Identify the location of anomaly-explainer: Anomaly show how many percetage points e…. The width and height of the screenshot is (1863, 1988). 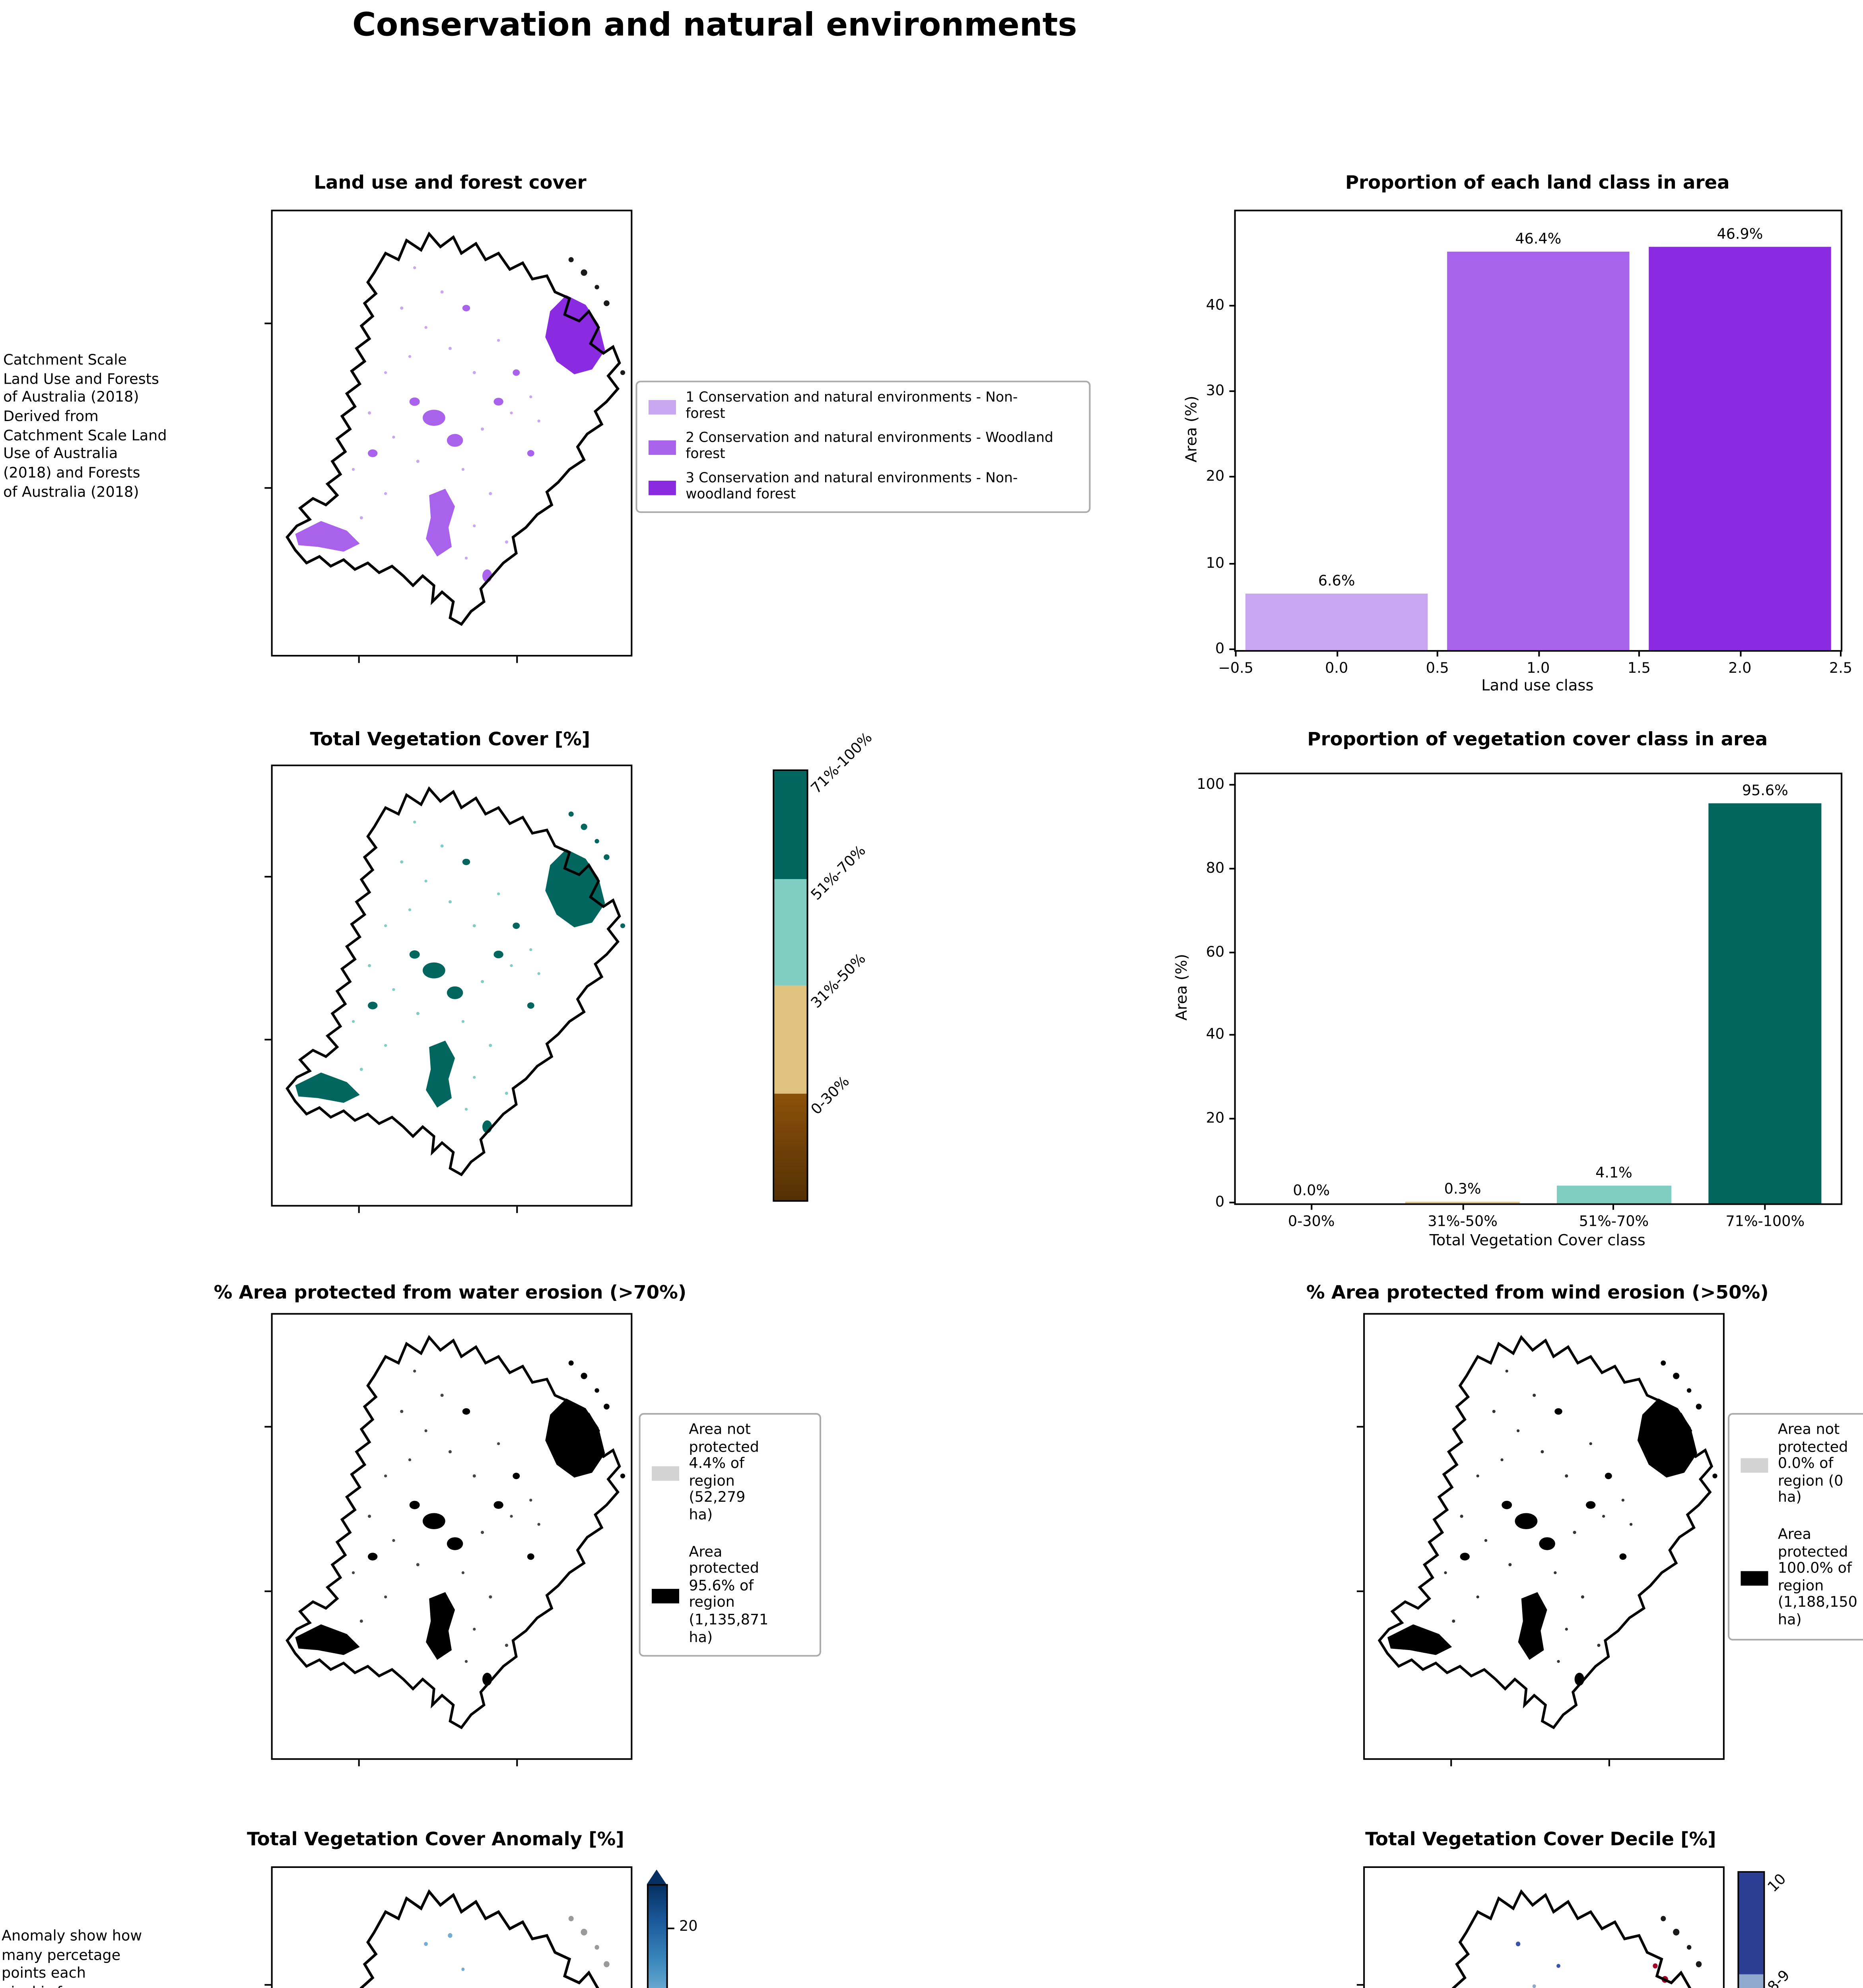
(72, 1958).